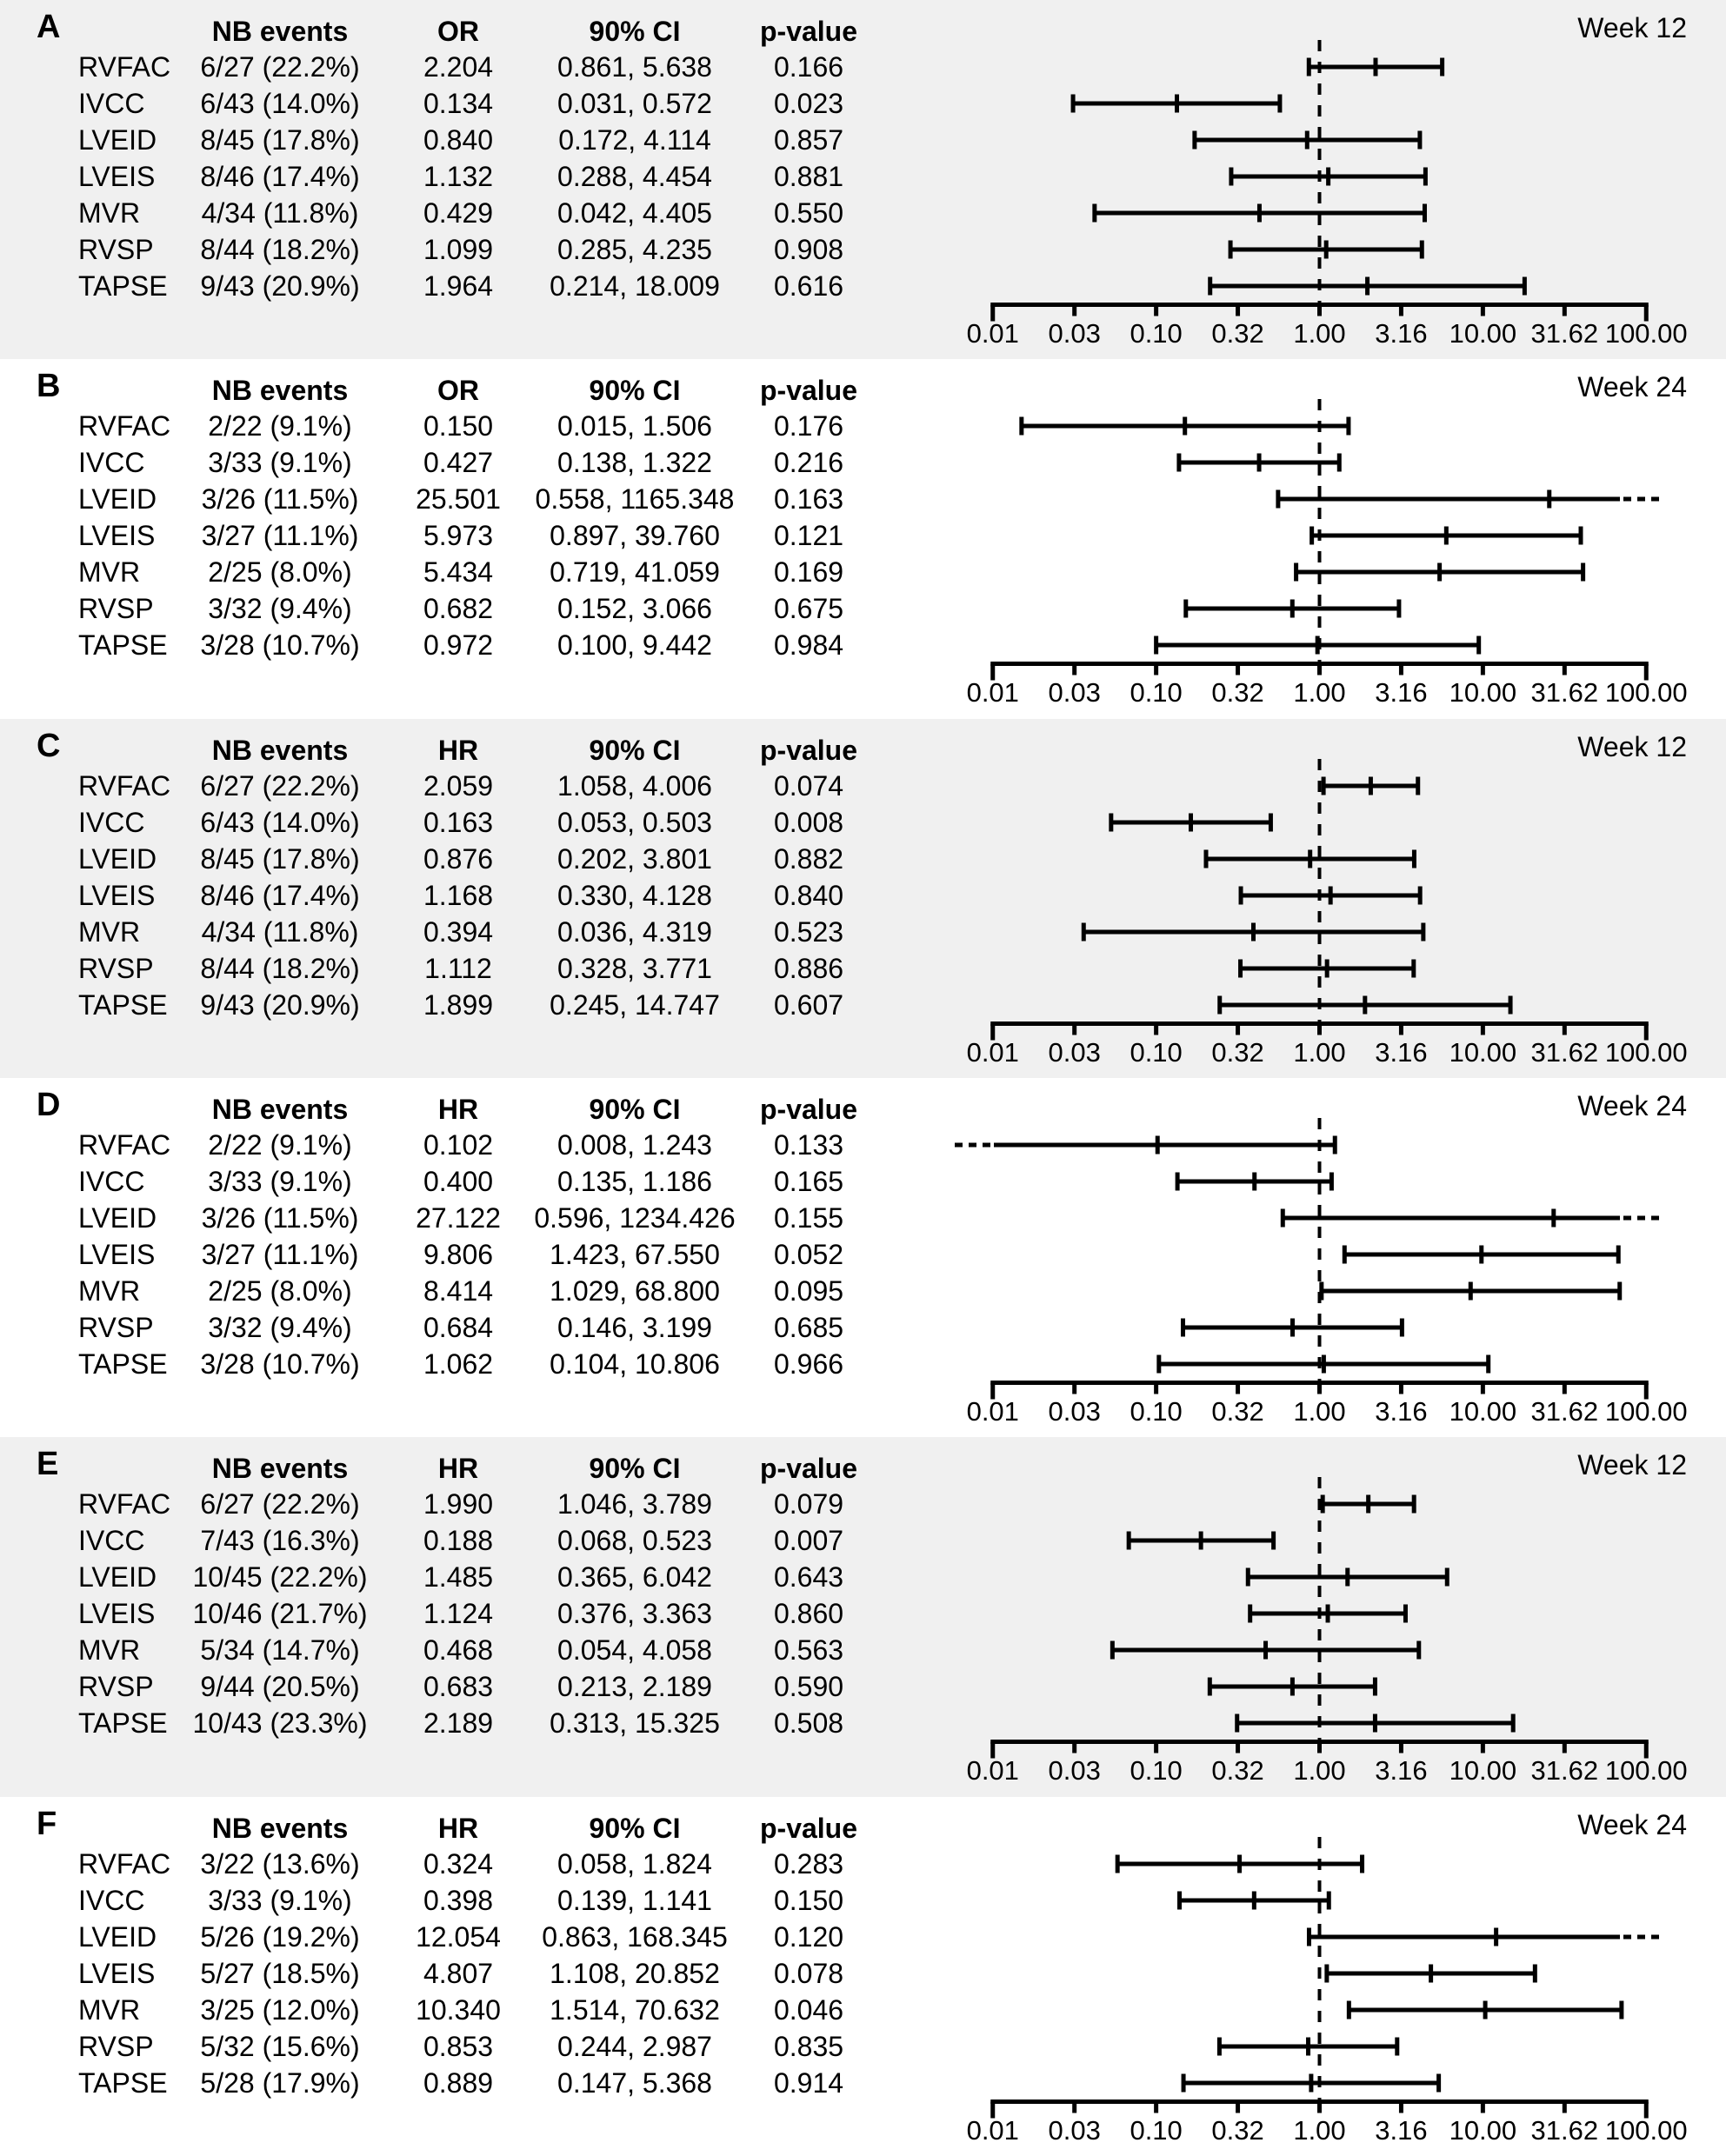 The image size is (1726, 2156). I want to click on effect-estimate-value: 0.394, so click(458, 931).